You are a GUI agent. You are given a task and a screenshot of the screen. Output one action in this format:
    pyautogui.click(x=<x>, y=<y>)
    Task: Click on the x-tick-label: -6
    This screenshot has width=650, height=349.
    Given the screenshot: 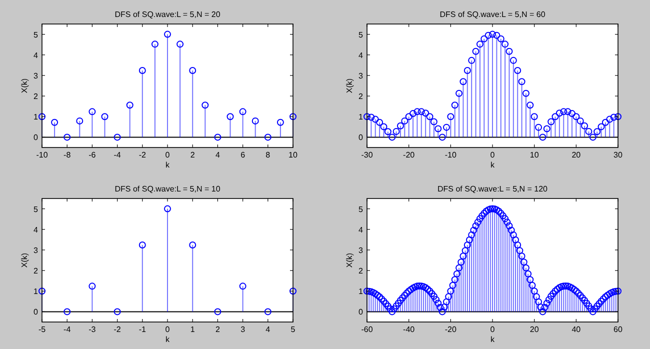 What is the action you would take?
    pyautogui.click(x=92, y=155)
    